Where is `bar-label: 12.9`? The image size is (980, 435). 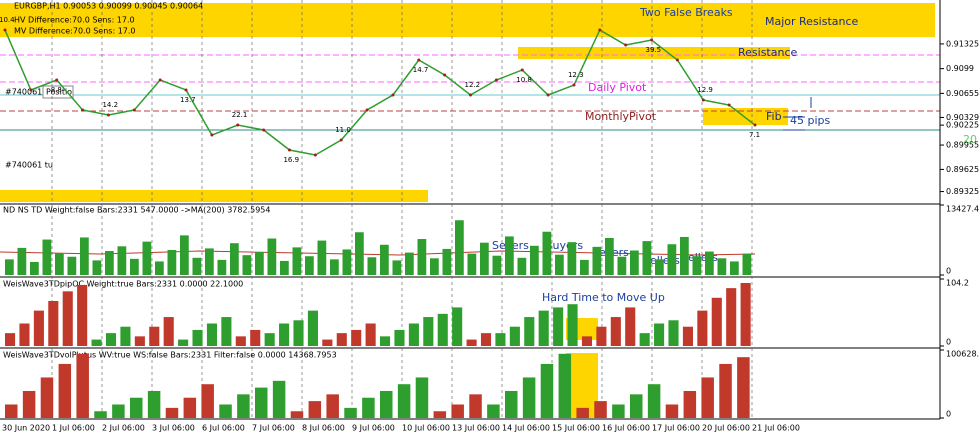 bar-label: 12.9 is located at coordinates (705, 90).